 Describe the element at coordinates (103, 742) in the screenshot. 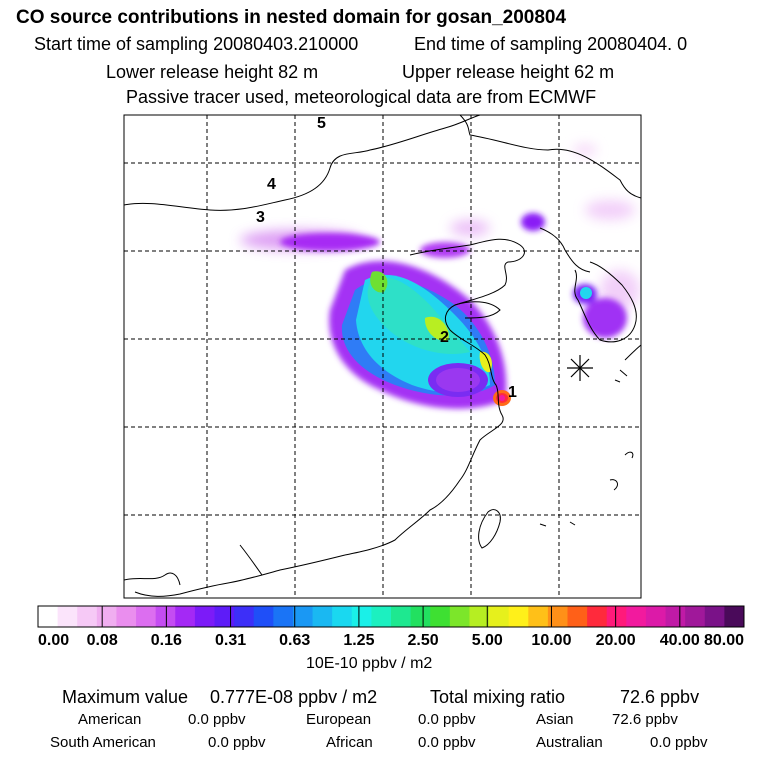

I see `region-name: South American` at that location.